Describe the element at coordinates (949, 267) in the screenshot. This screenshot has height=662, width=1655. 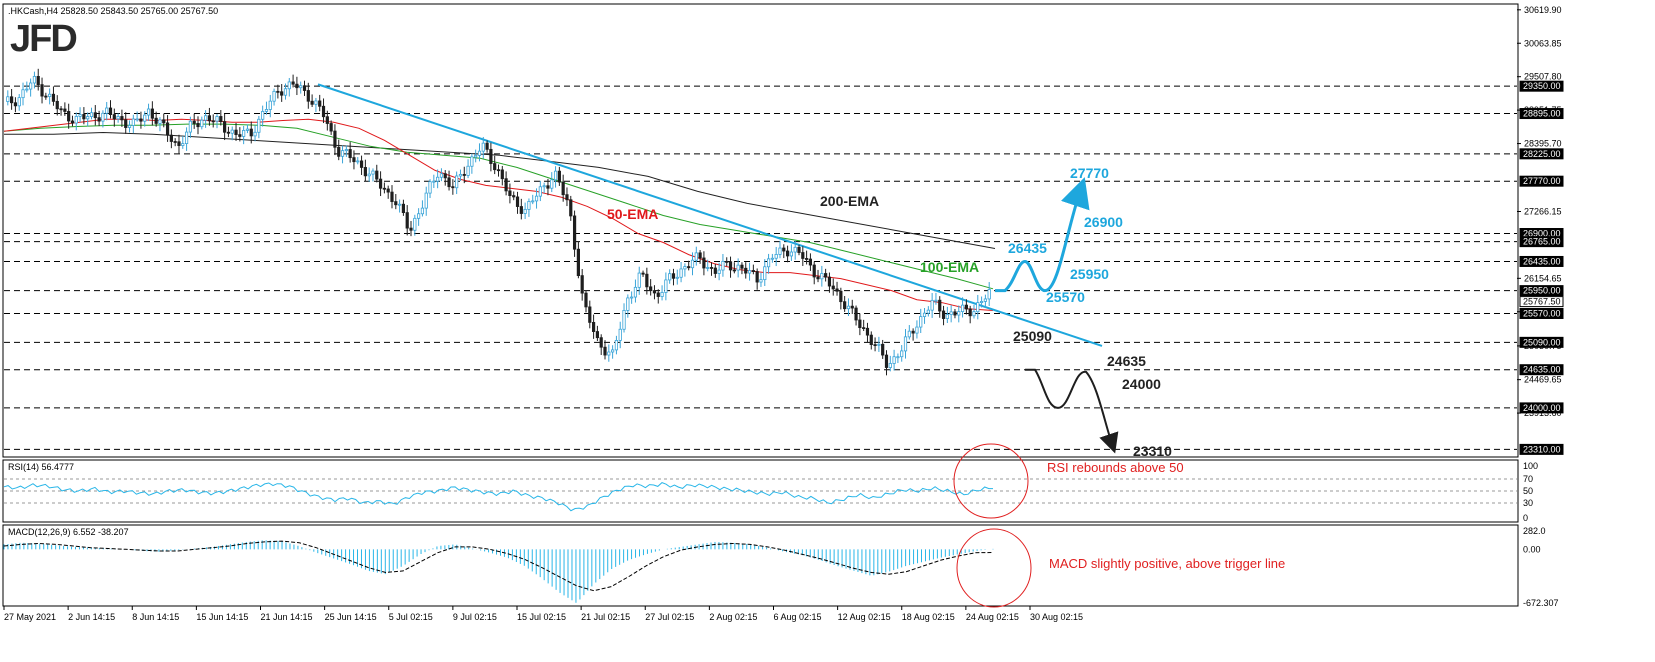
I see `ema100-label: 100-EMA` at that location.